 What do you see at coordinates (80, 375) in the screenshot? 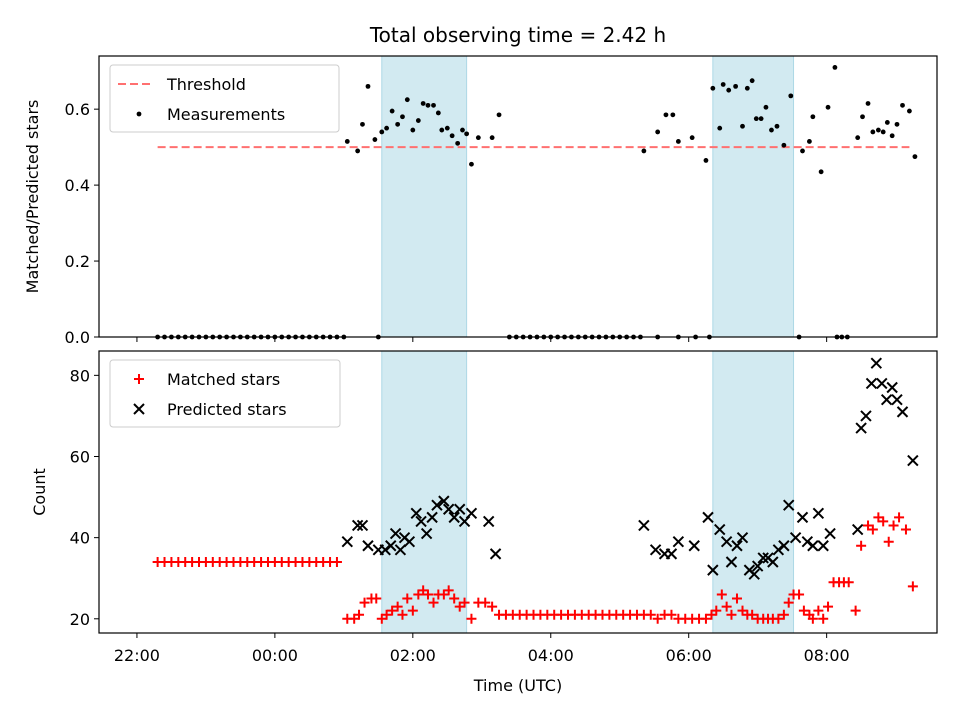
I see `y-tick-label: 80` at bounding box center [80, 375].